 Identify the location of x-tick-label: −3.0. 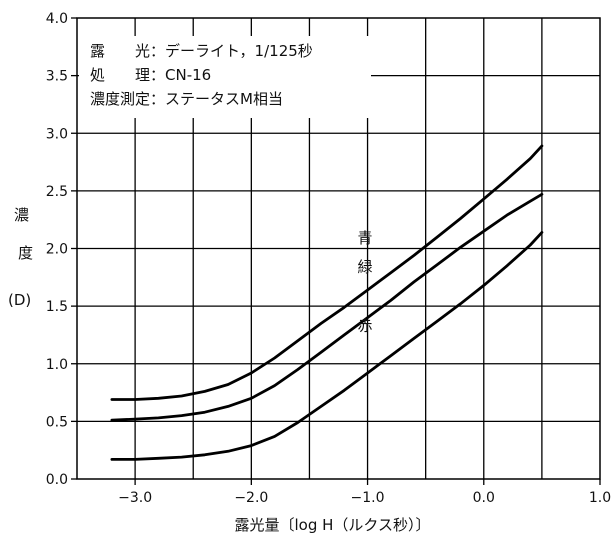
(135, 498).